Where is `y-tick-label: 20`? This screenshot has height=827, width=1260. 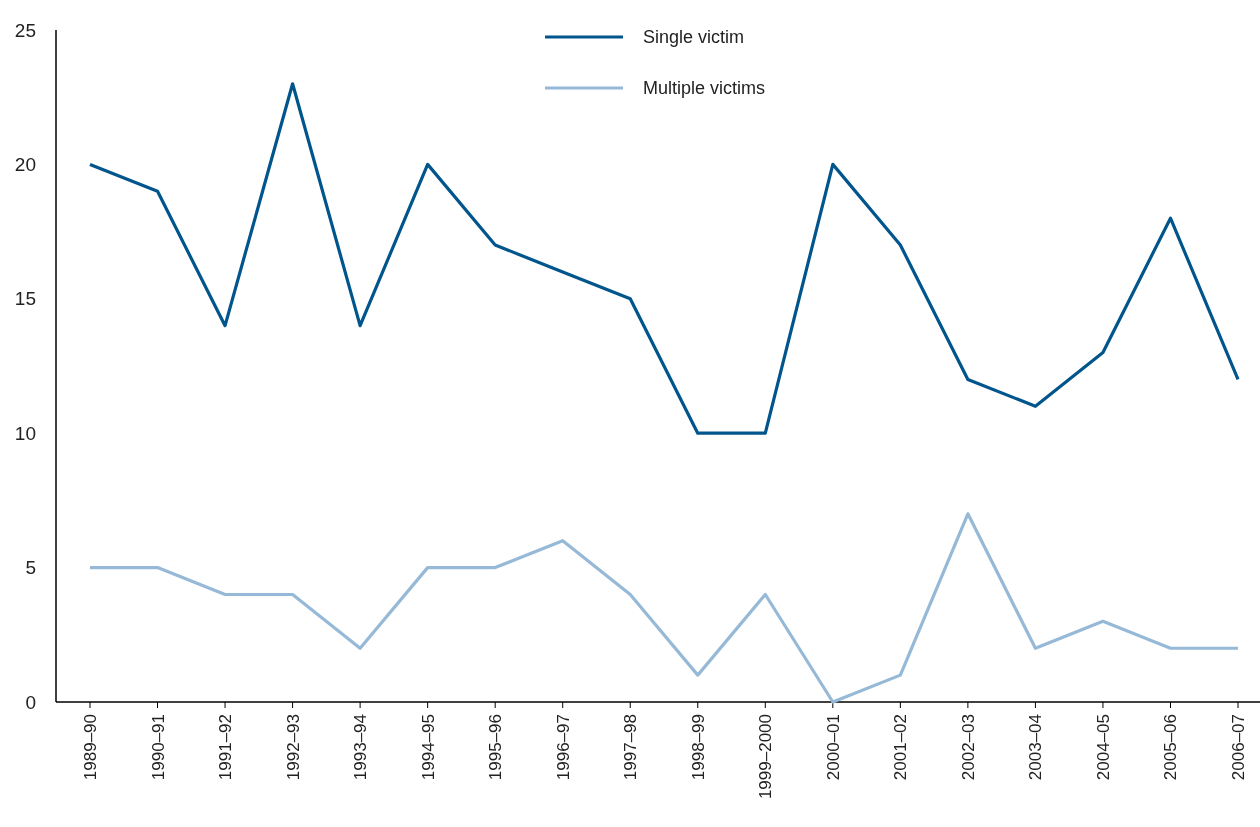
y-tick-label: 20 is located at coordinates (25, 165).